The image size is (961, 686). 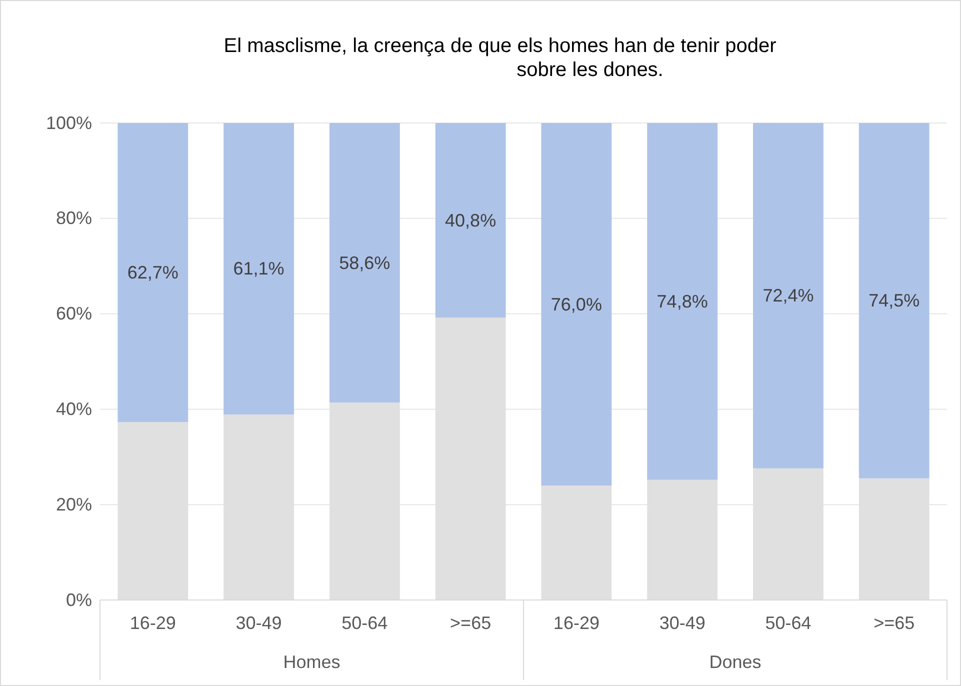 What do you see at coordinates (311, 662) in the screenshot?
I see `text: Homes` at bounding box center [311, 662].